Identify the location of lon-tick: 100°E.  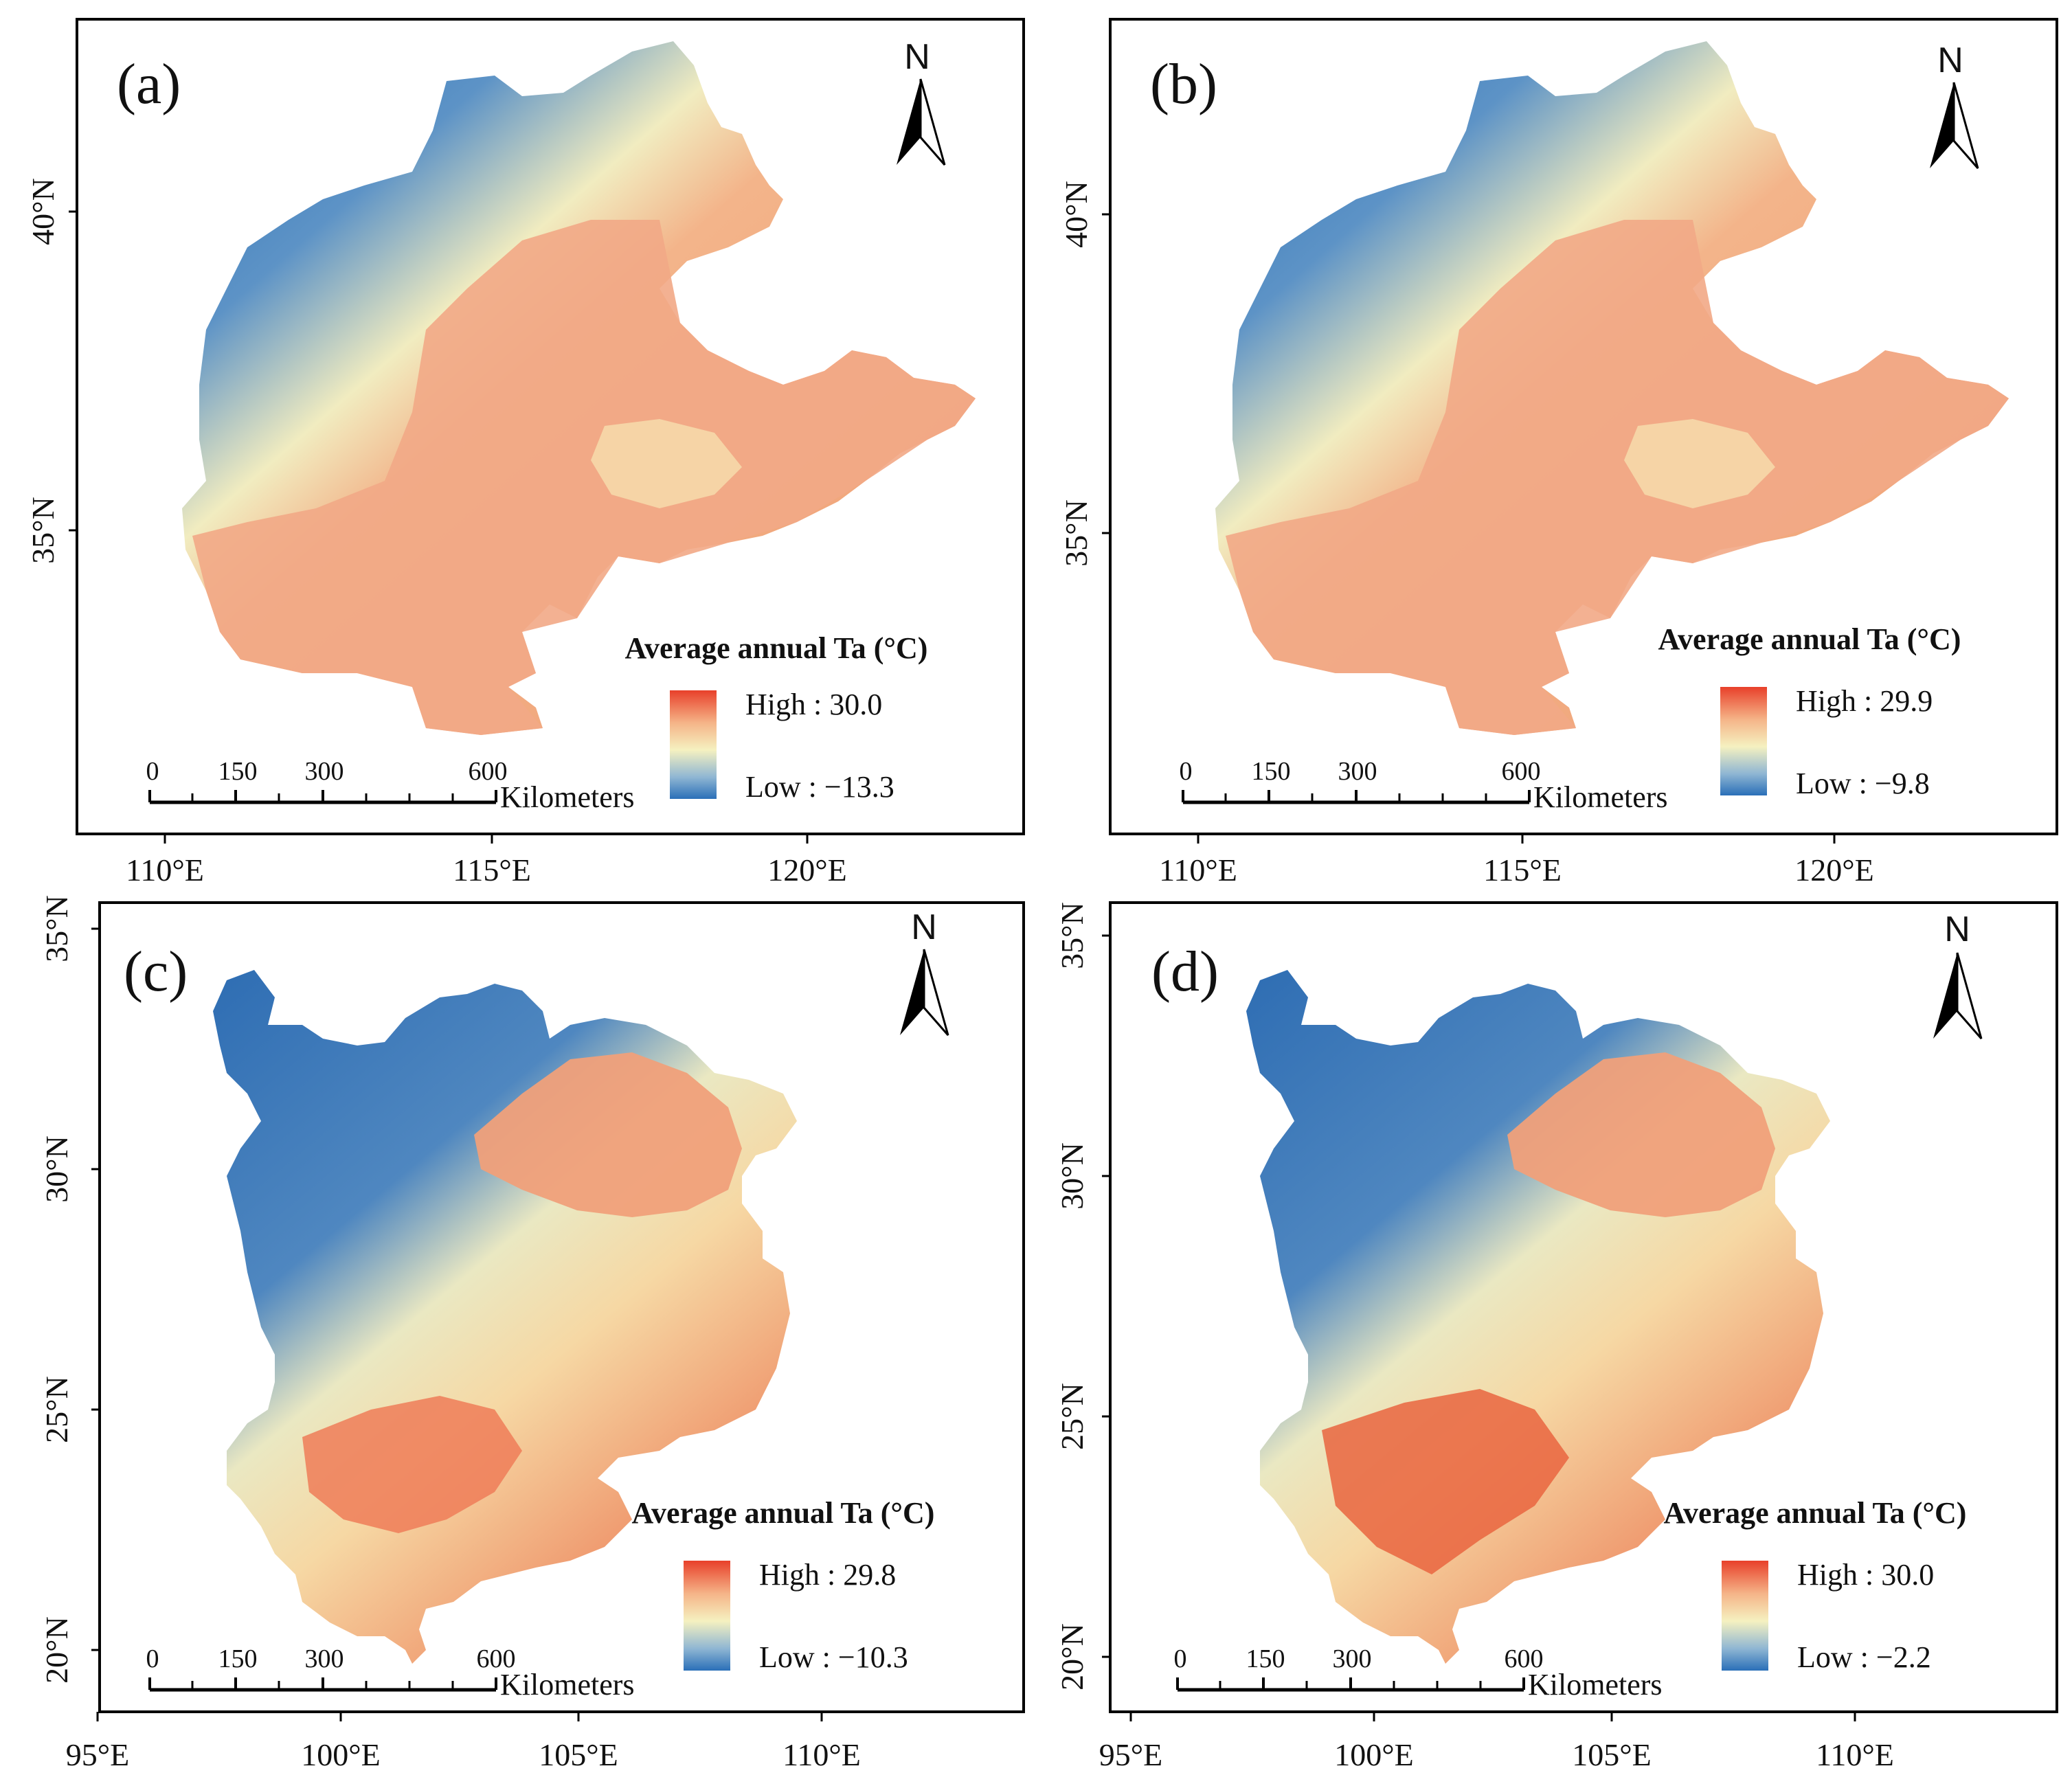
(1374, 1754).